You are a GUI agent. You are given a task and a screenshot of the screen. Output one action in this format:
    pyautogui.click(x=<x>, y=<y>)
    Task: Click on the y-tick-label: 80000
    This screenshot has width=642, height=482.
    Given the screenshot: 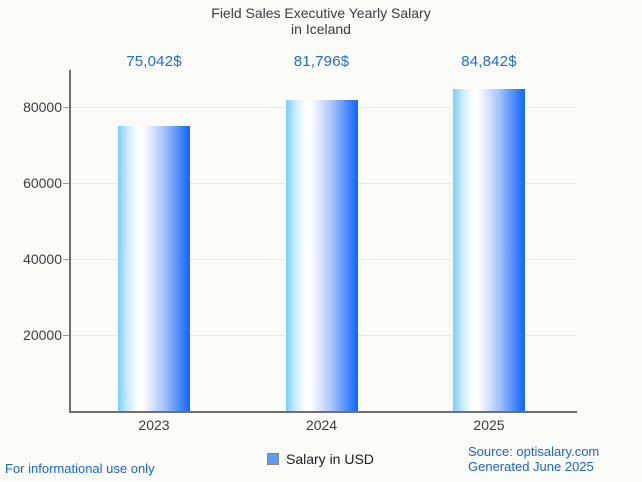 What is the action you would take?
    pyautogui.click(x=42, y=106)
    